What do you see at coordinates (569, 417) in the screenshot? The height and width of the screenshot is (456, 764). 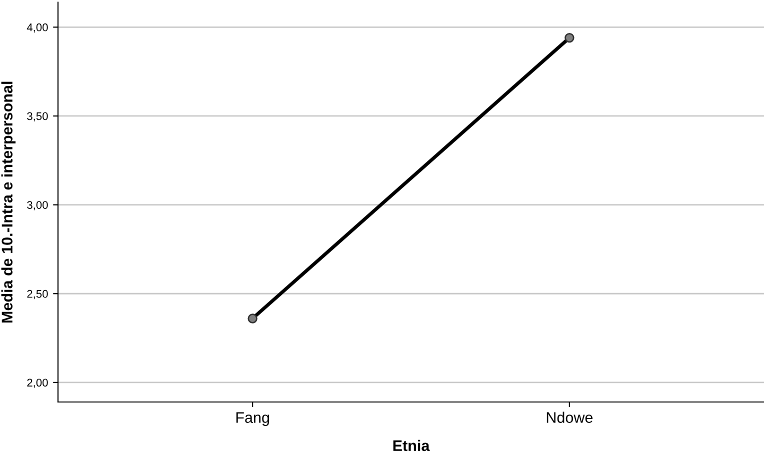 I see `x-tick-label: Ndowe` at bounding box center [569, 417].